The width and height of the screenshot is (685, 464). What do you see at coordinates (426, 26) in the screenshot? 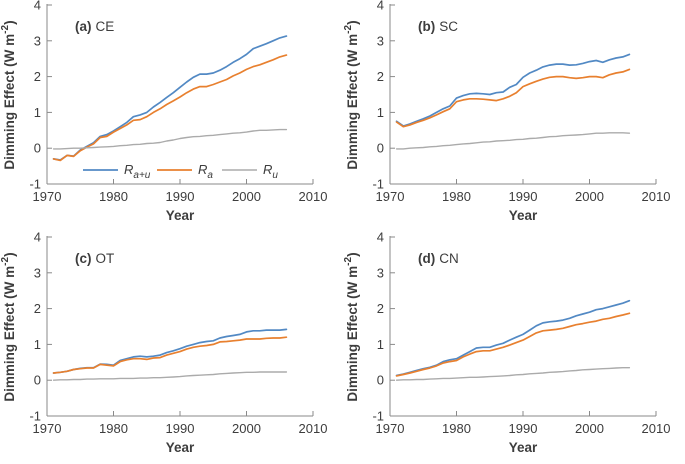
I see `panel-letter: (b)` at bounding box center [426, 26].